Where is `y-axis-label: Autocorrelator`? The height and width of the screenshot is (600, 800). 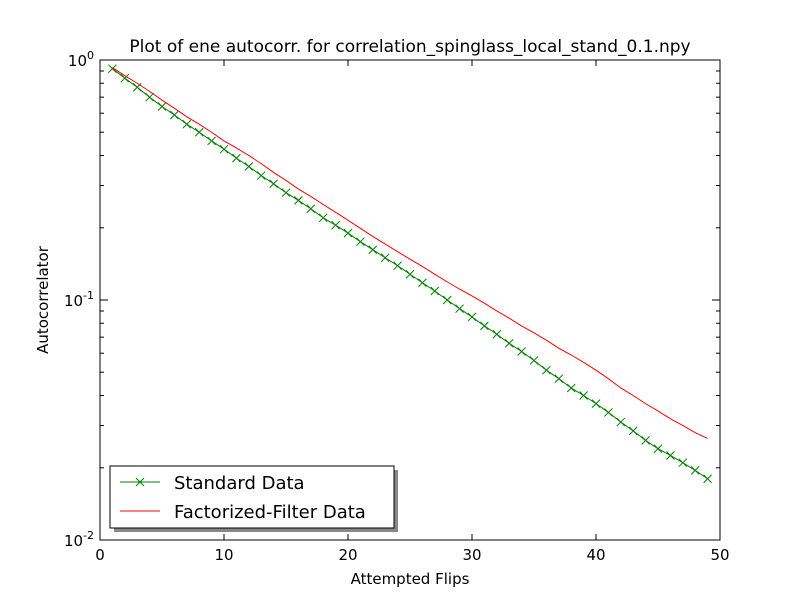 y-axis-label: Autocorrelator is located at coordinates (43, 299).